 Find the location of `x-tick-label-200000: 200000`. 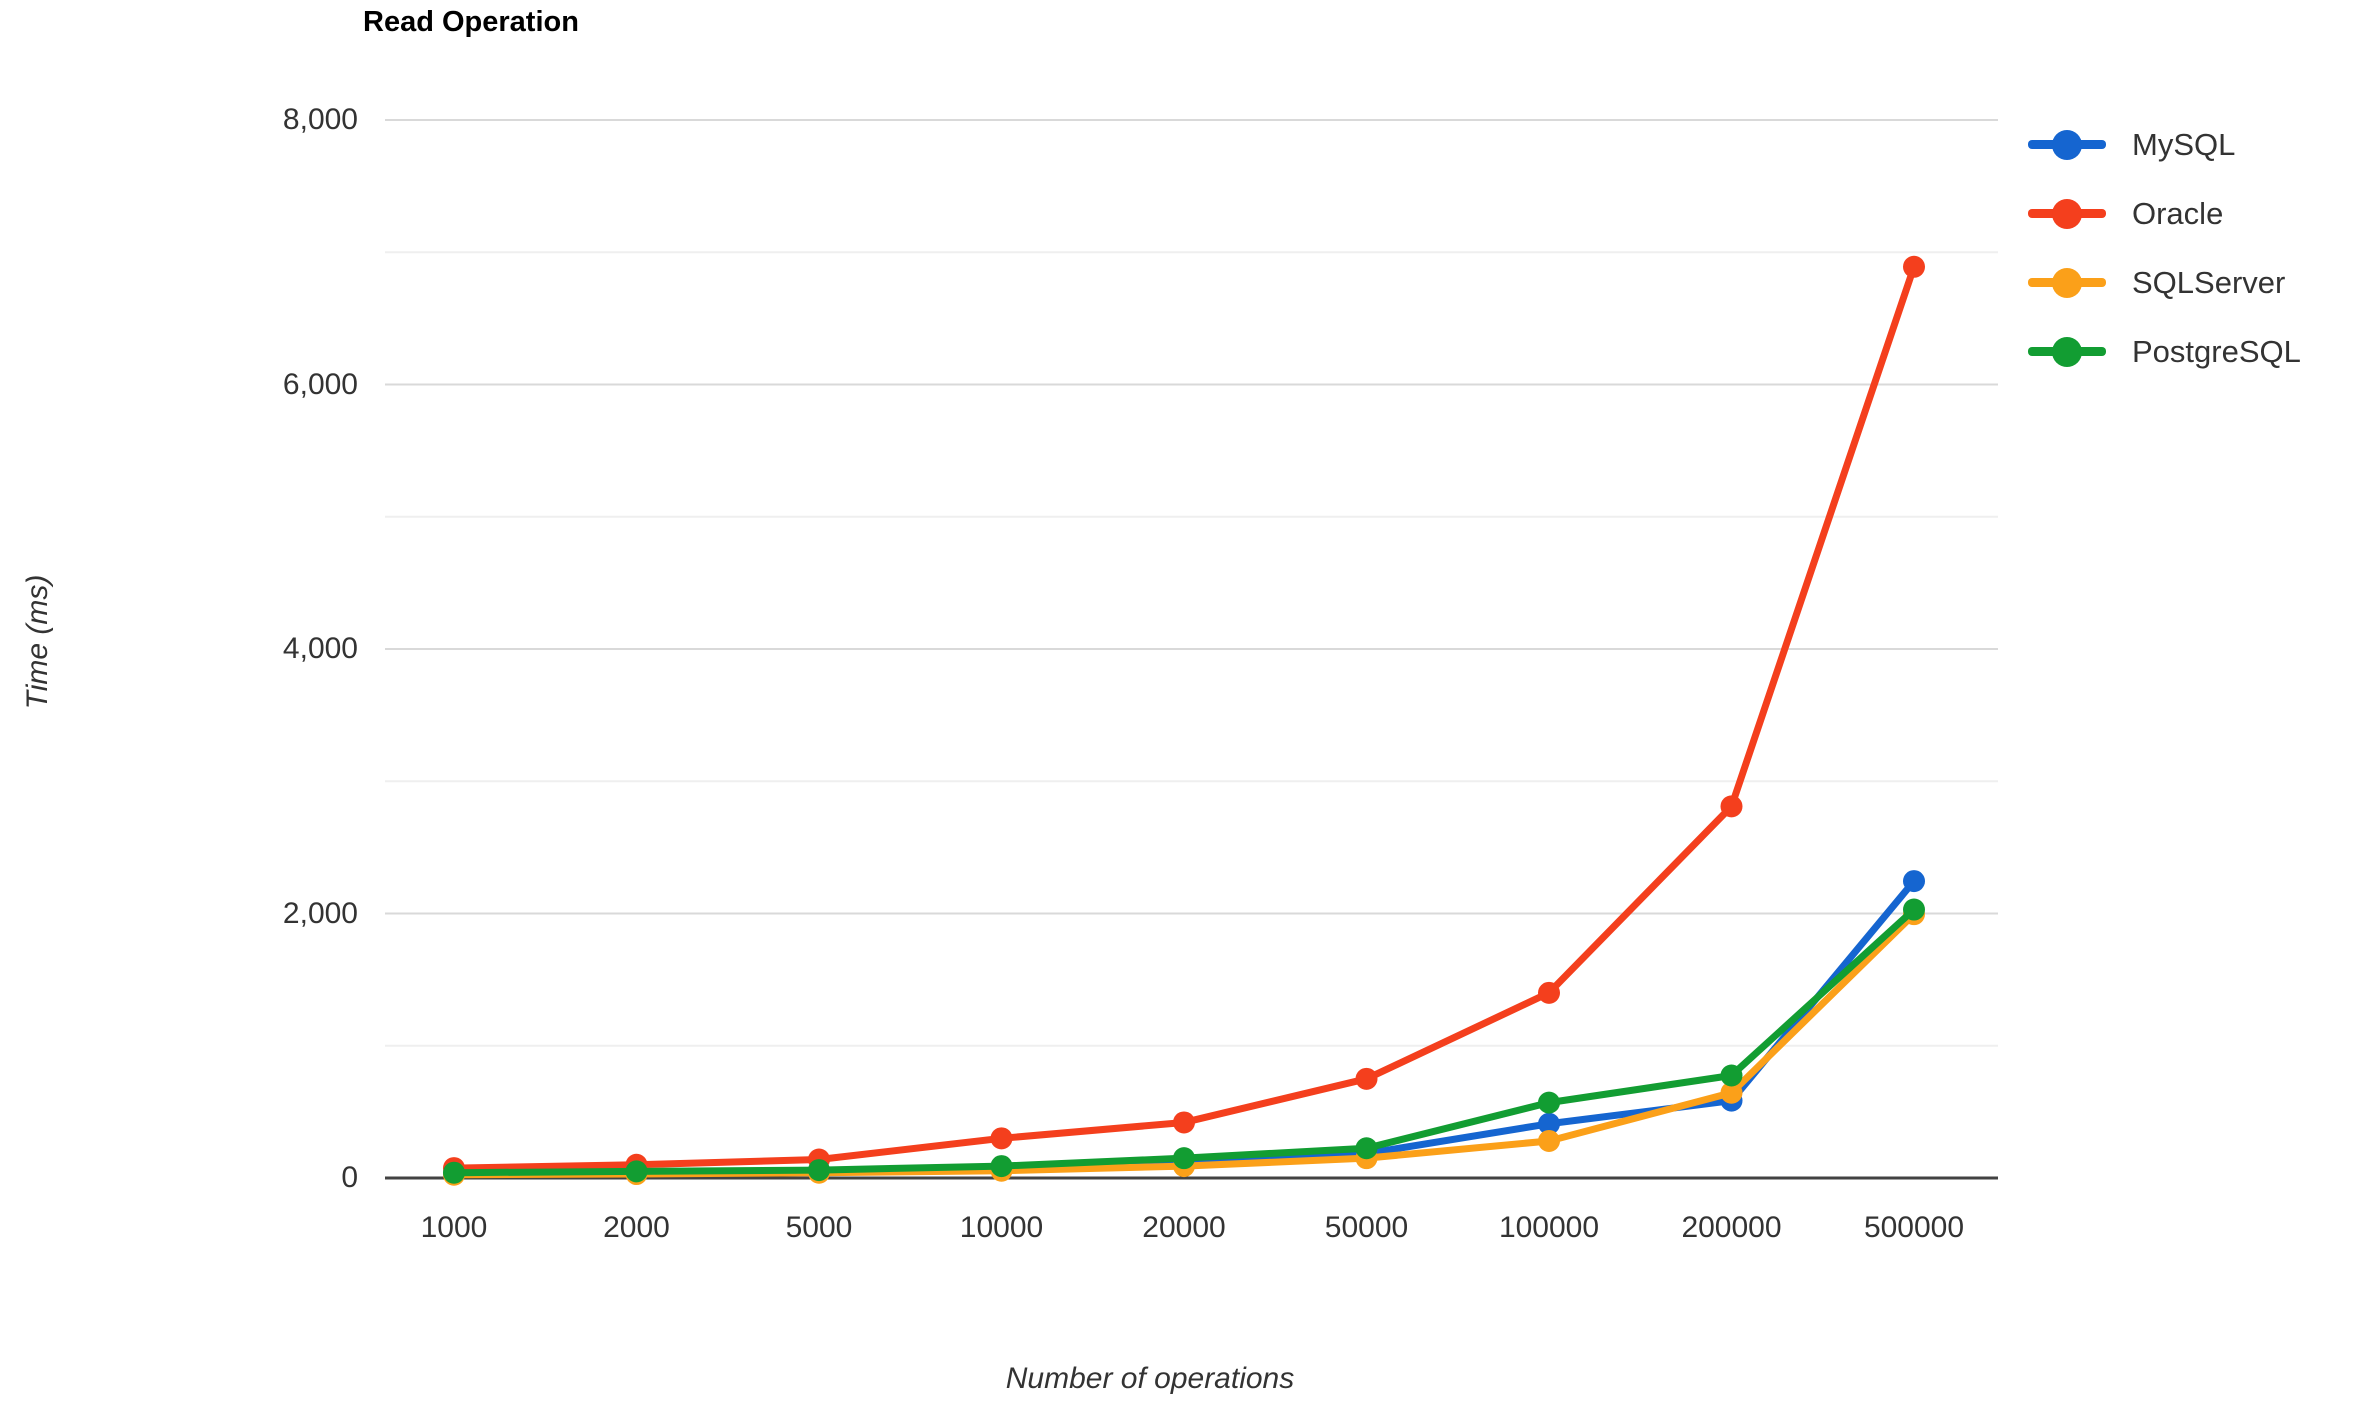

x-tick-label-200000: 200000 is located at coordinates (1731, 1227).